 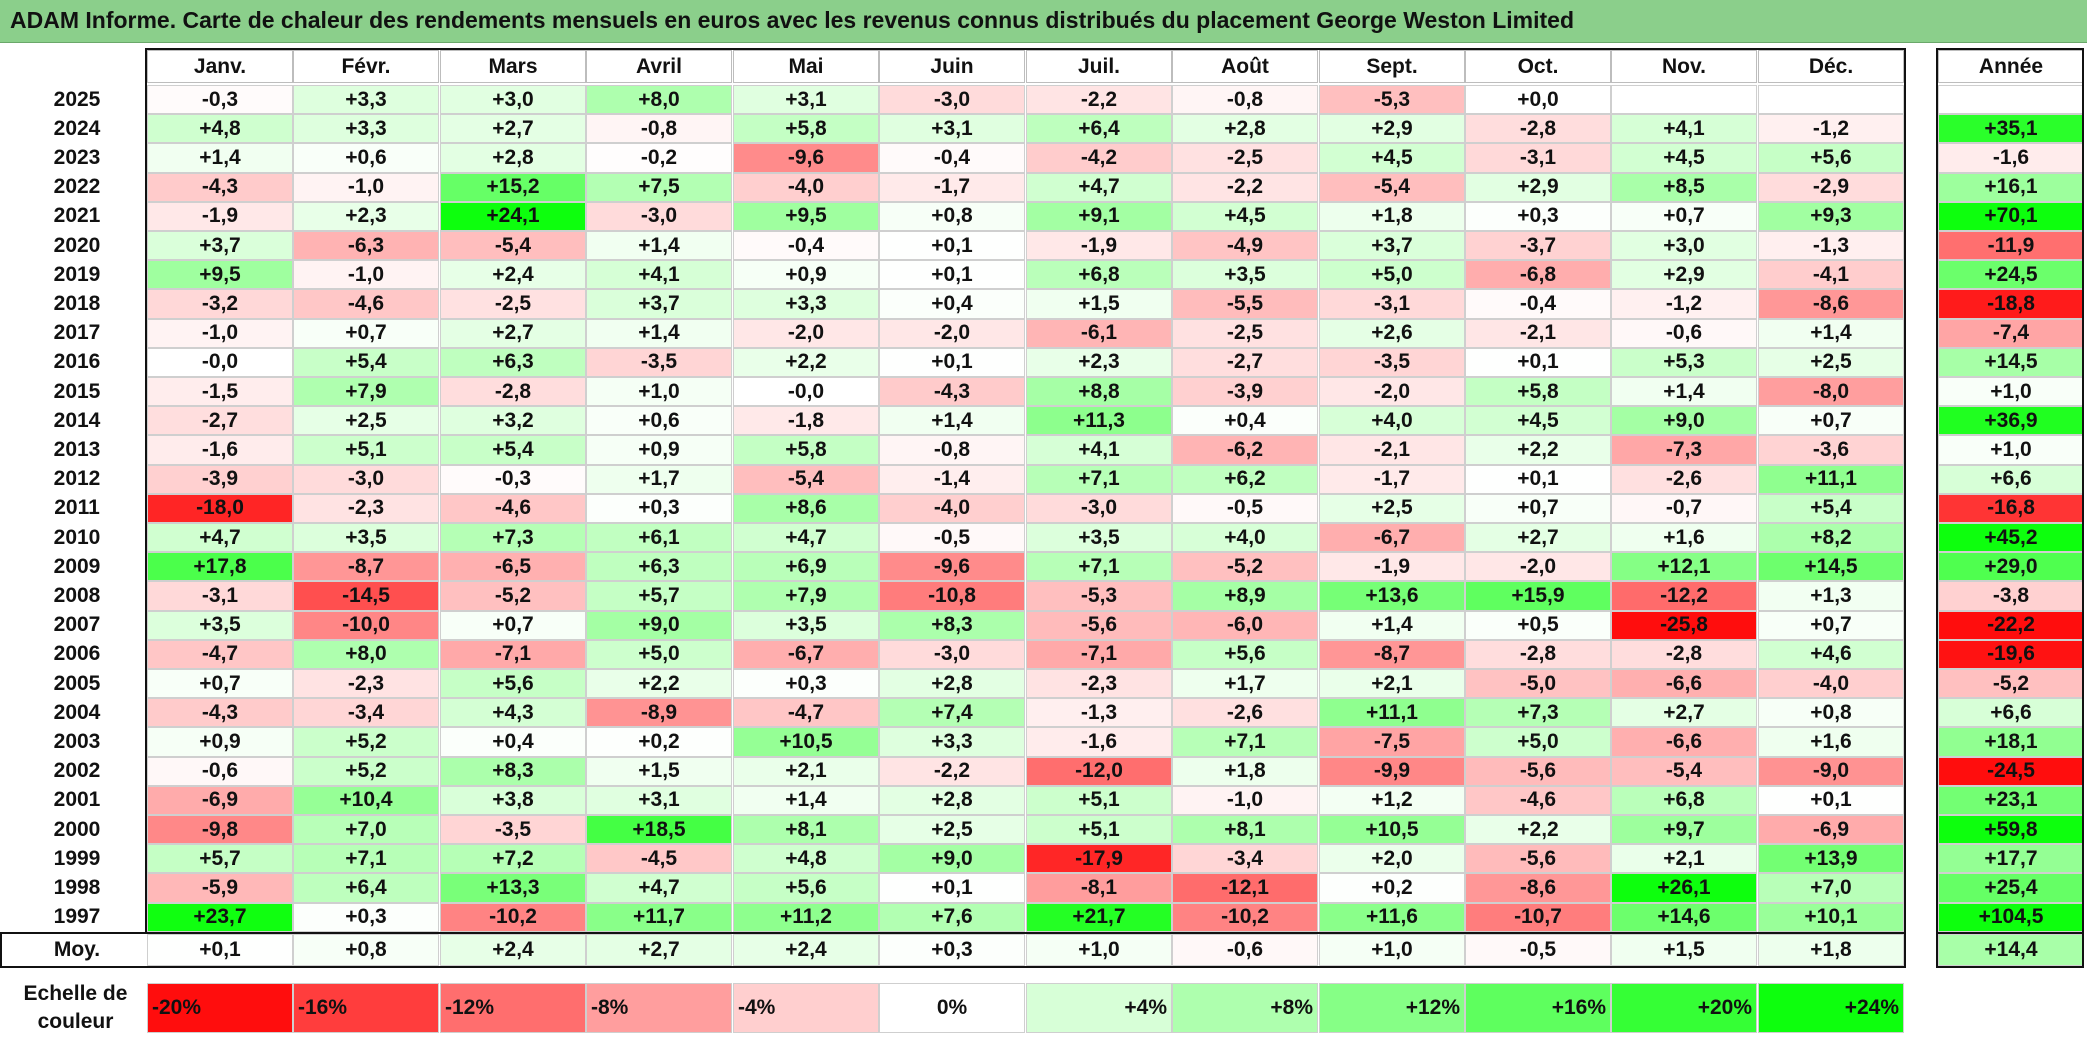 What do you see at coordinates (659, 859) in the screenshot?
I see `heatmap-cell: -4,5` at bounding box center [659, 859].